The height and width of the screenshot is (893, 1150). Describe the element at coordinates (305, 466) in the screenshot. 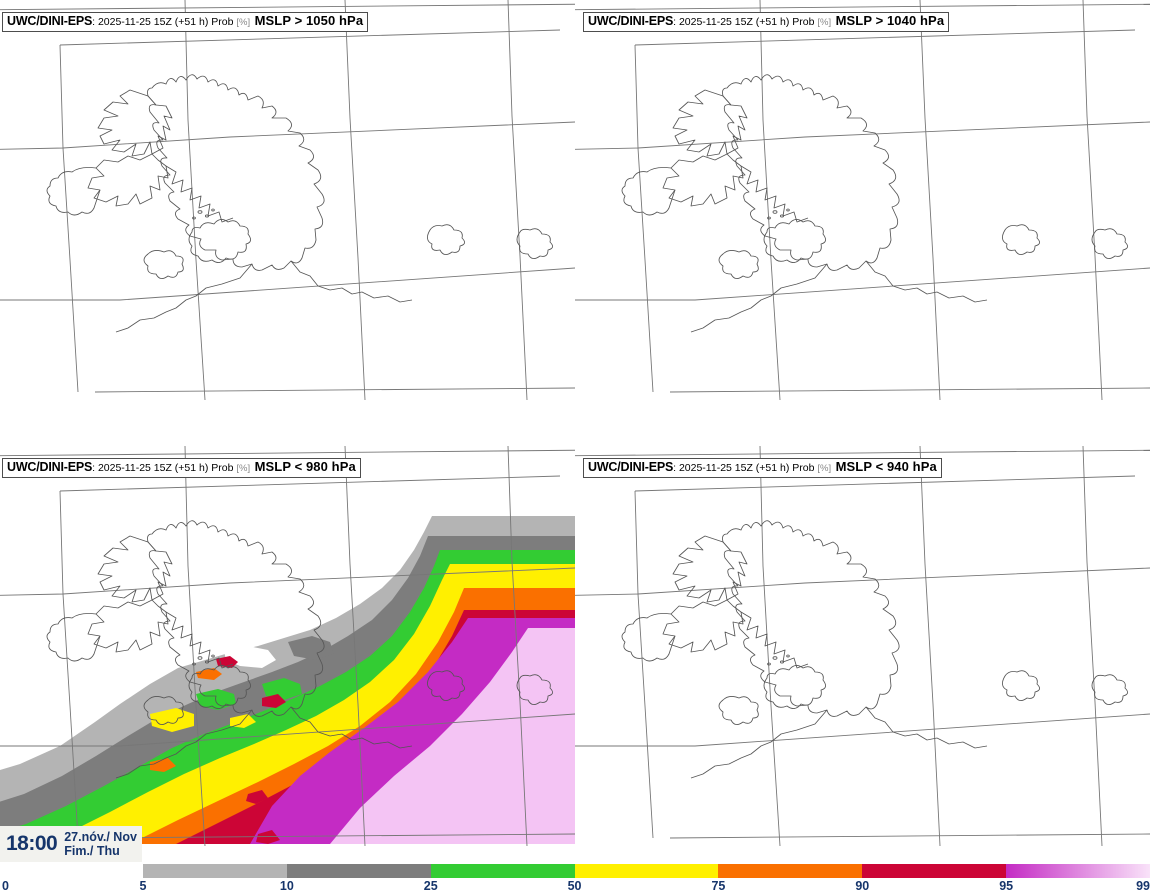

I see `panel-variable: MSLP < 980 hPa` at that location.